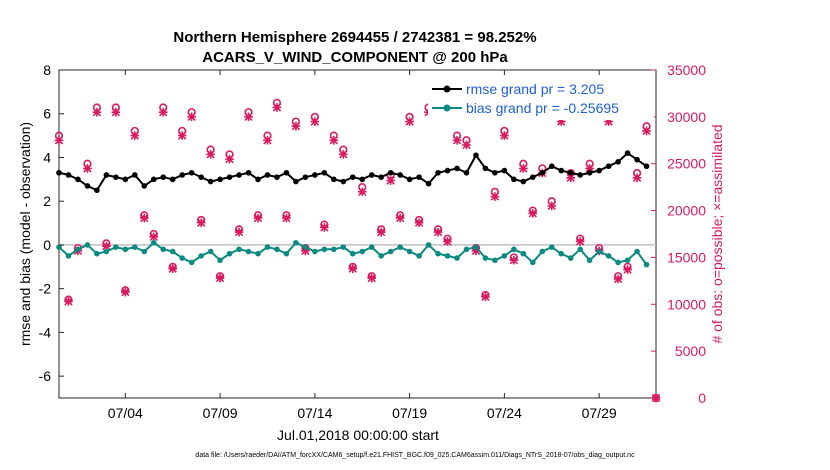 Image resolution: width=830 pixels, height=470 pixels. I want to click on y-right-tick-label: 15000, so click(686, 257).